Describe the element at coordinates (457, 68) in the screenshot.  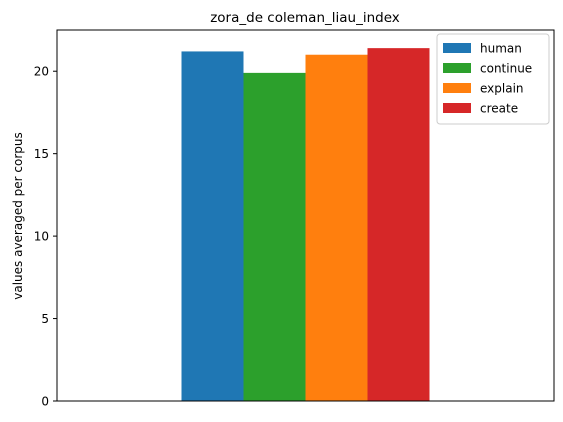
I see `legend-swatch-continue` at that location.